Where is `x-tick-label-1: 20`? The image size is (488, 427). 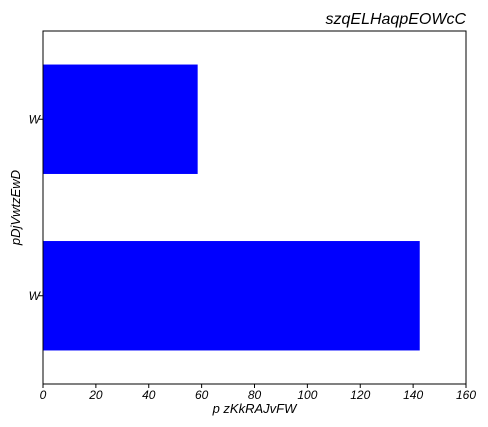 x-tick-label-1: 20 is located at coordinates (95, 395).